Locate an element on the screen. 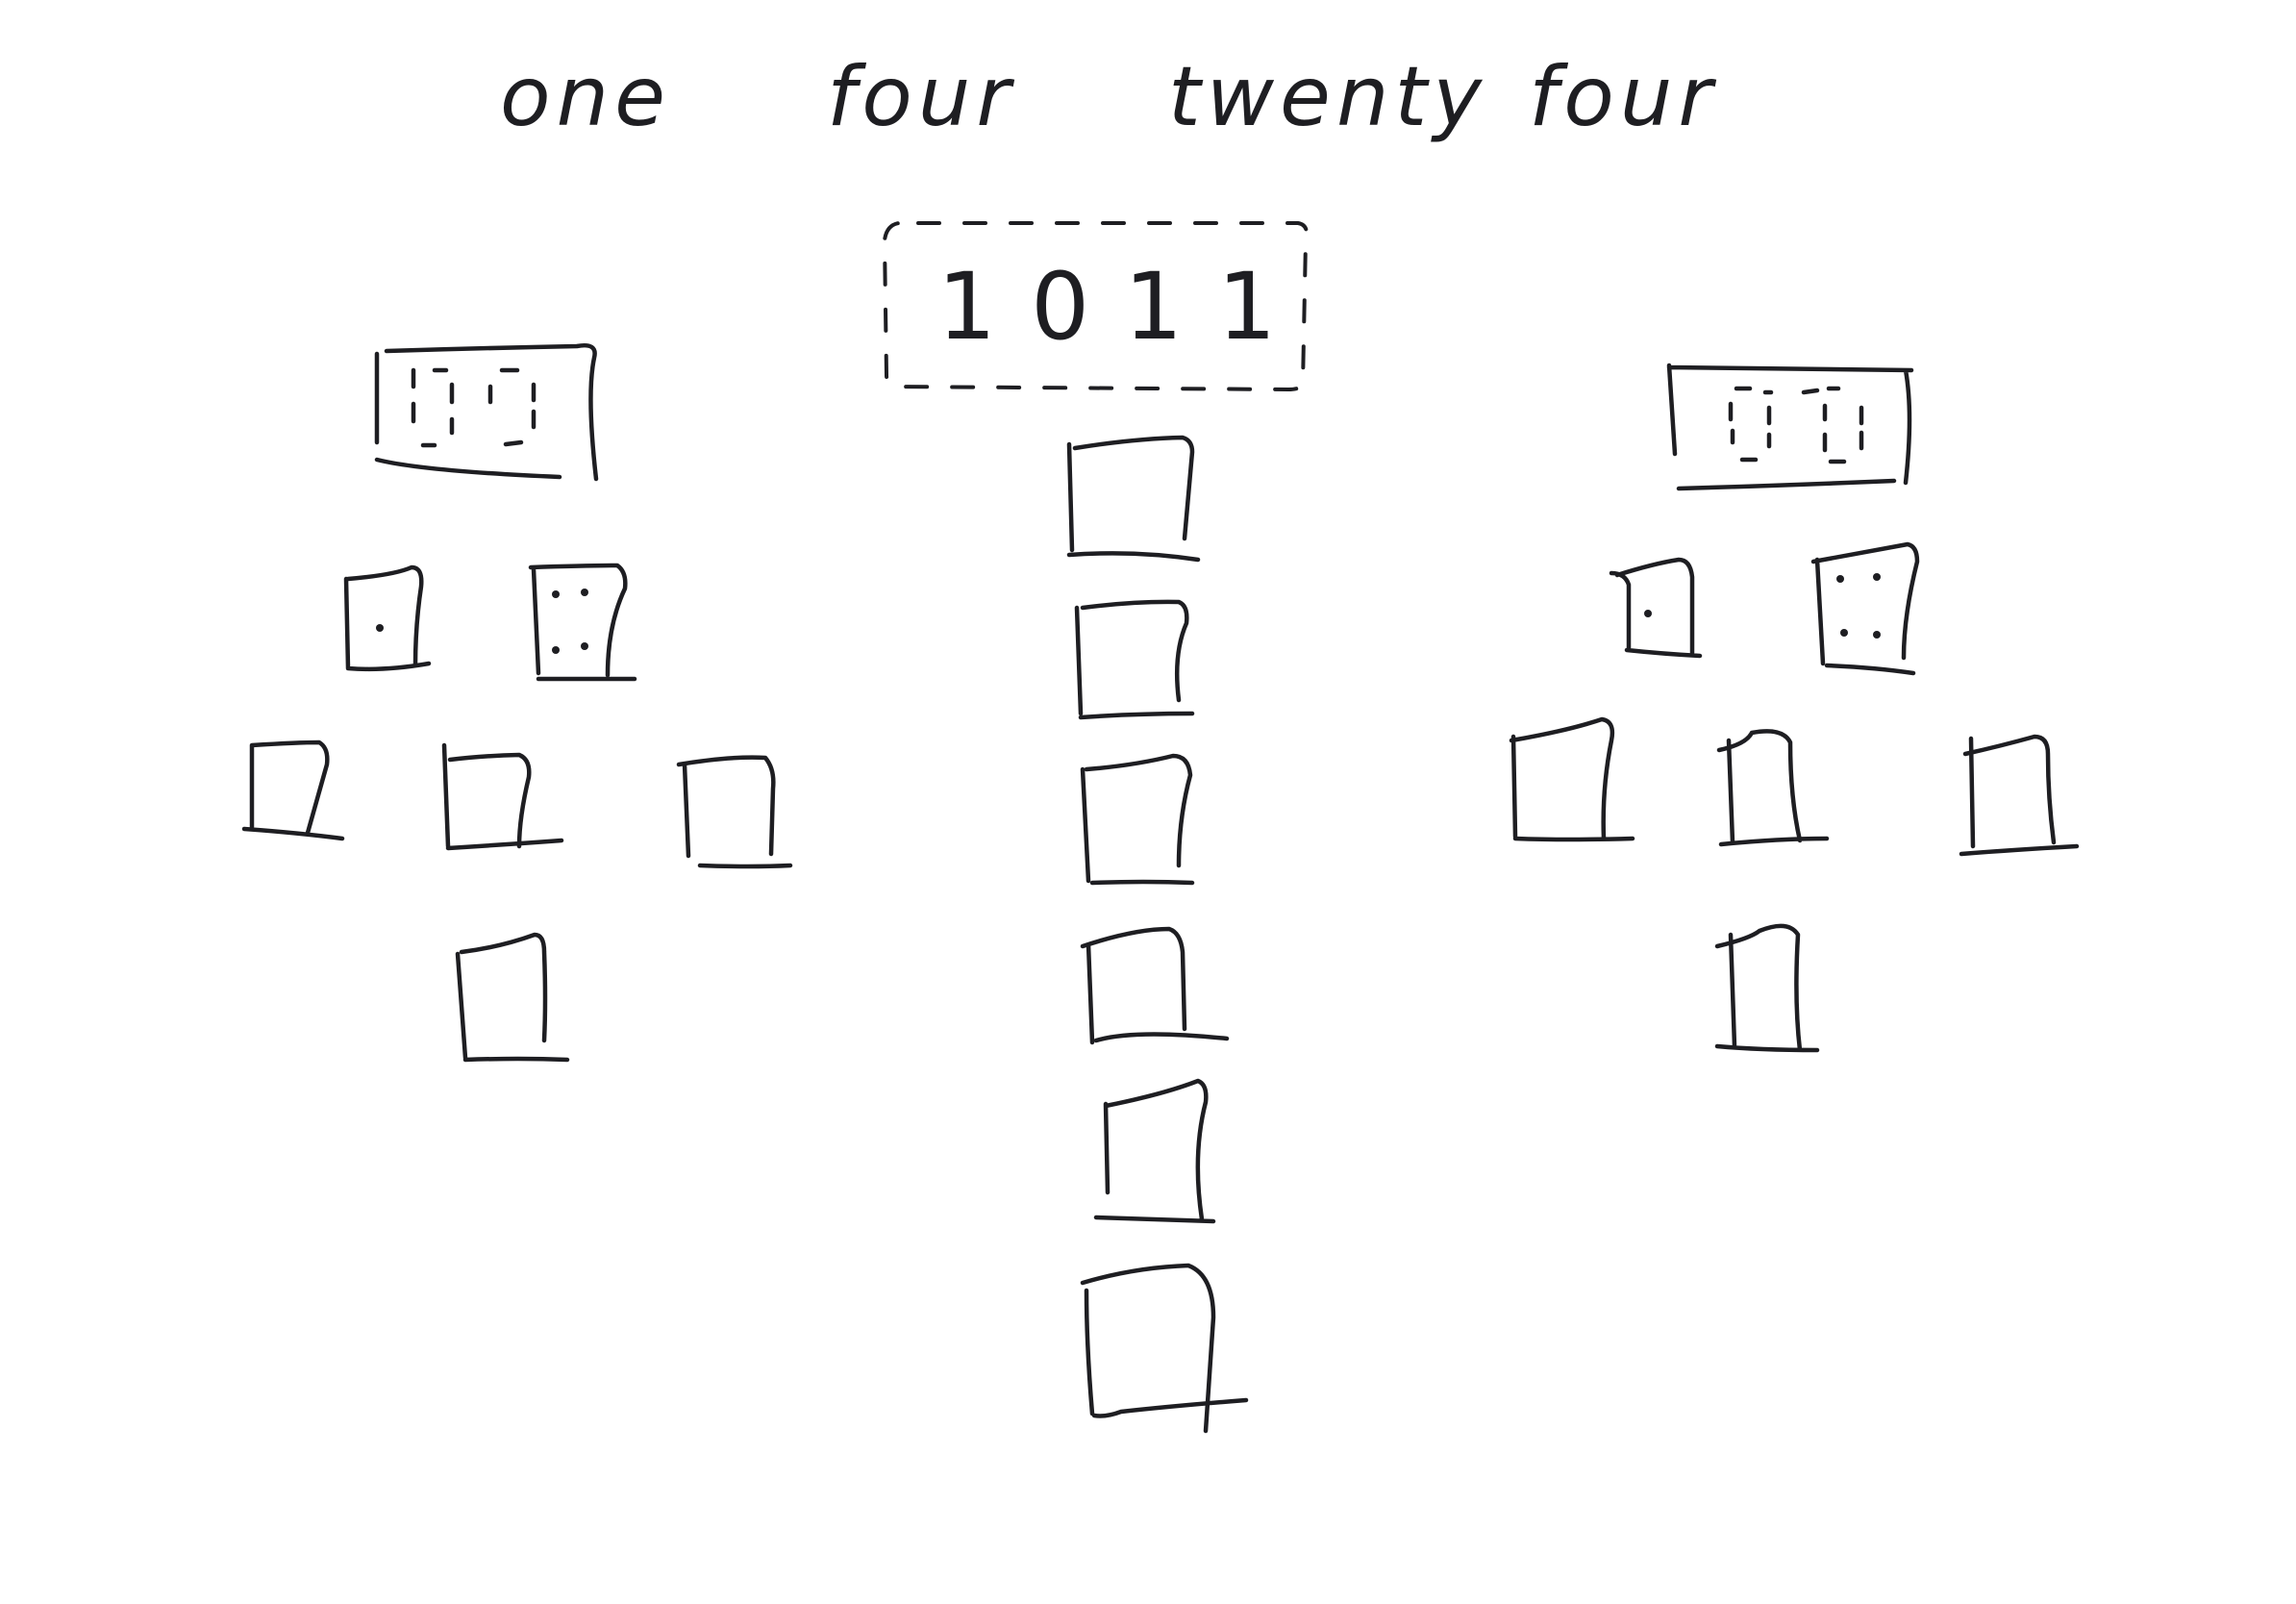 This screenshot has height=1604, width=2296. reference-box-outline is located at coordinates (1095, 306).